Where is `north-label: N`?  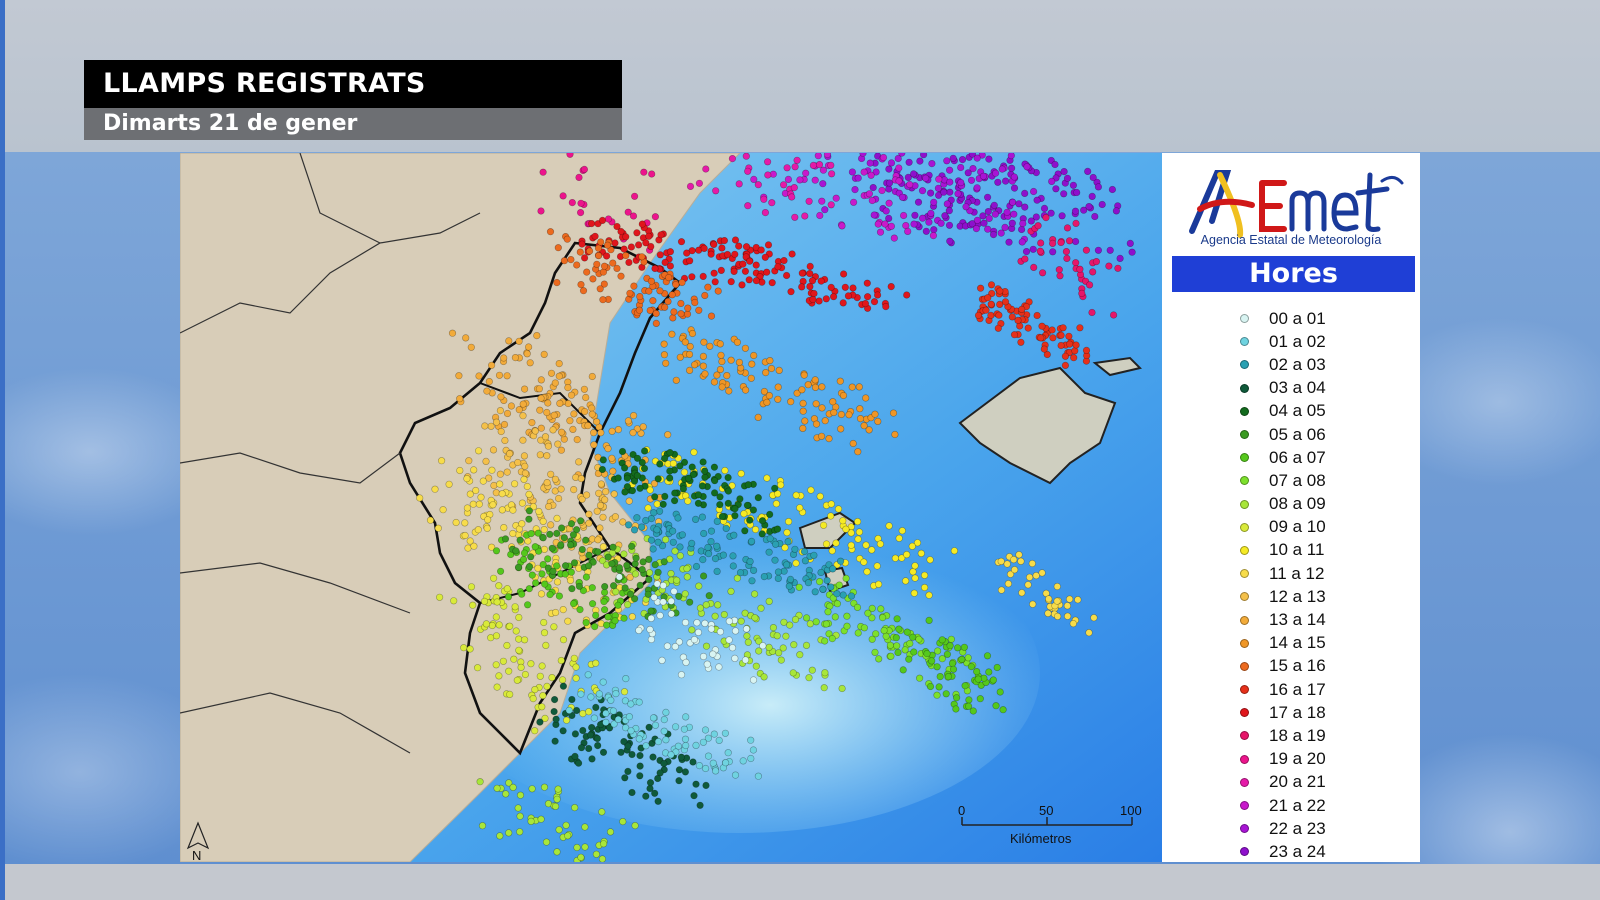
north-label: N is located at coordinates (196, 855).